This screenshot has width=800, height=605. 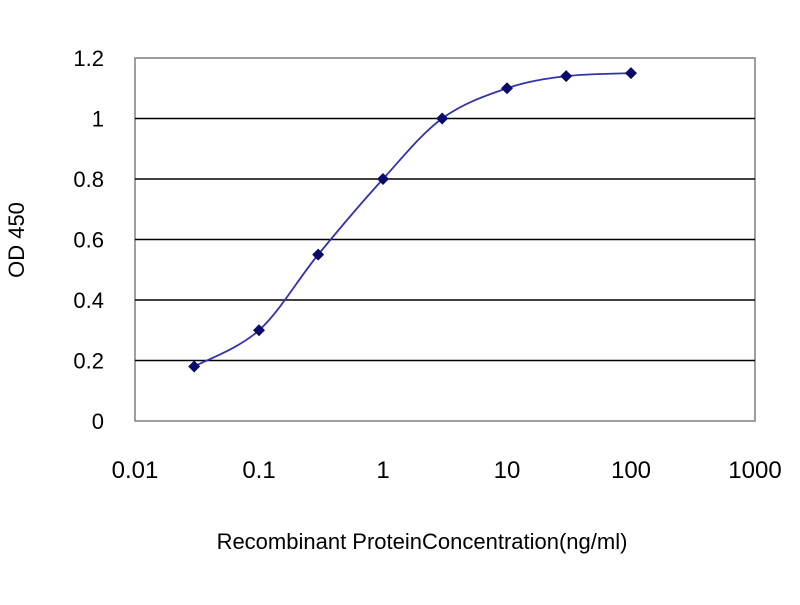 I want to click on x-tick-label: 0.1, so click(x=258, y=470).